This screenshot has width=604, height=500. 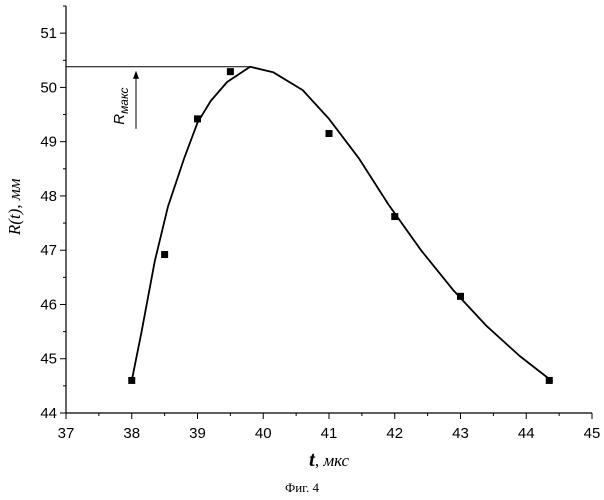 I want to click on y-tick-label: 45, so click(x=48, y=359).